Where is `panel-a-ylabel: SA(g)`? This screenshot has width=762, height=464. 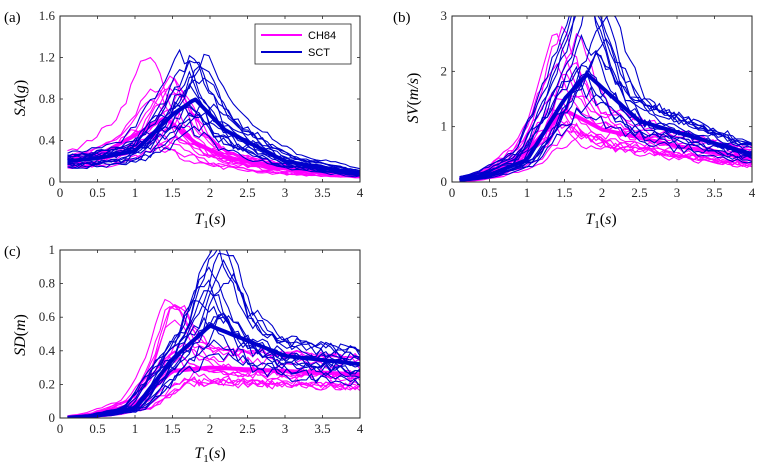
panel-a-ylabel: SA(g) is located at coordinates (20, 98).